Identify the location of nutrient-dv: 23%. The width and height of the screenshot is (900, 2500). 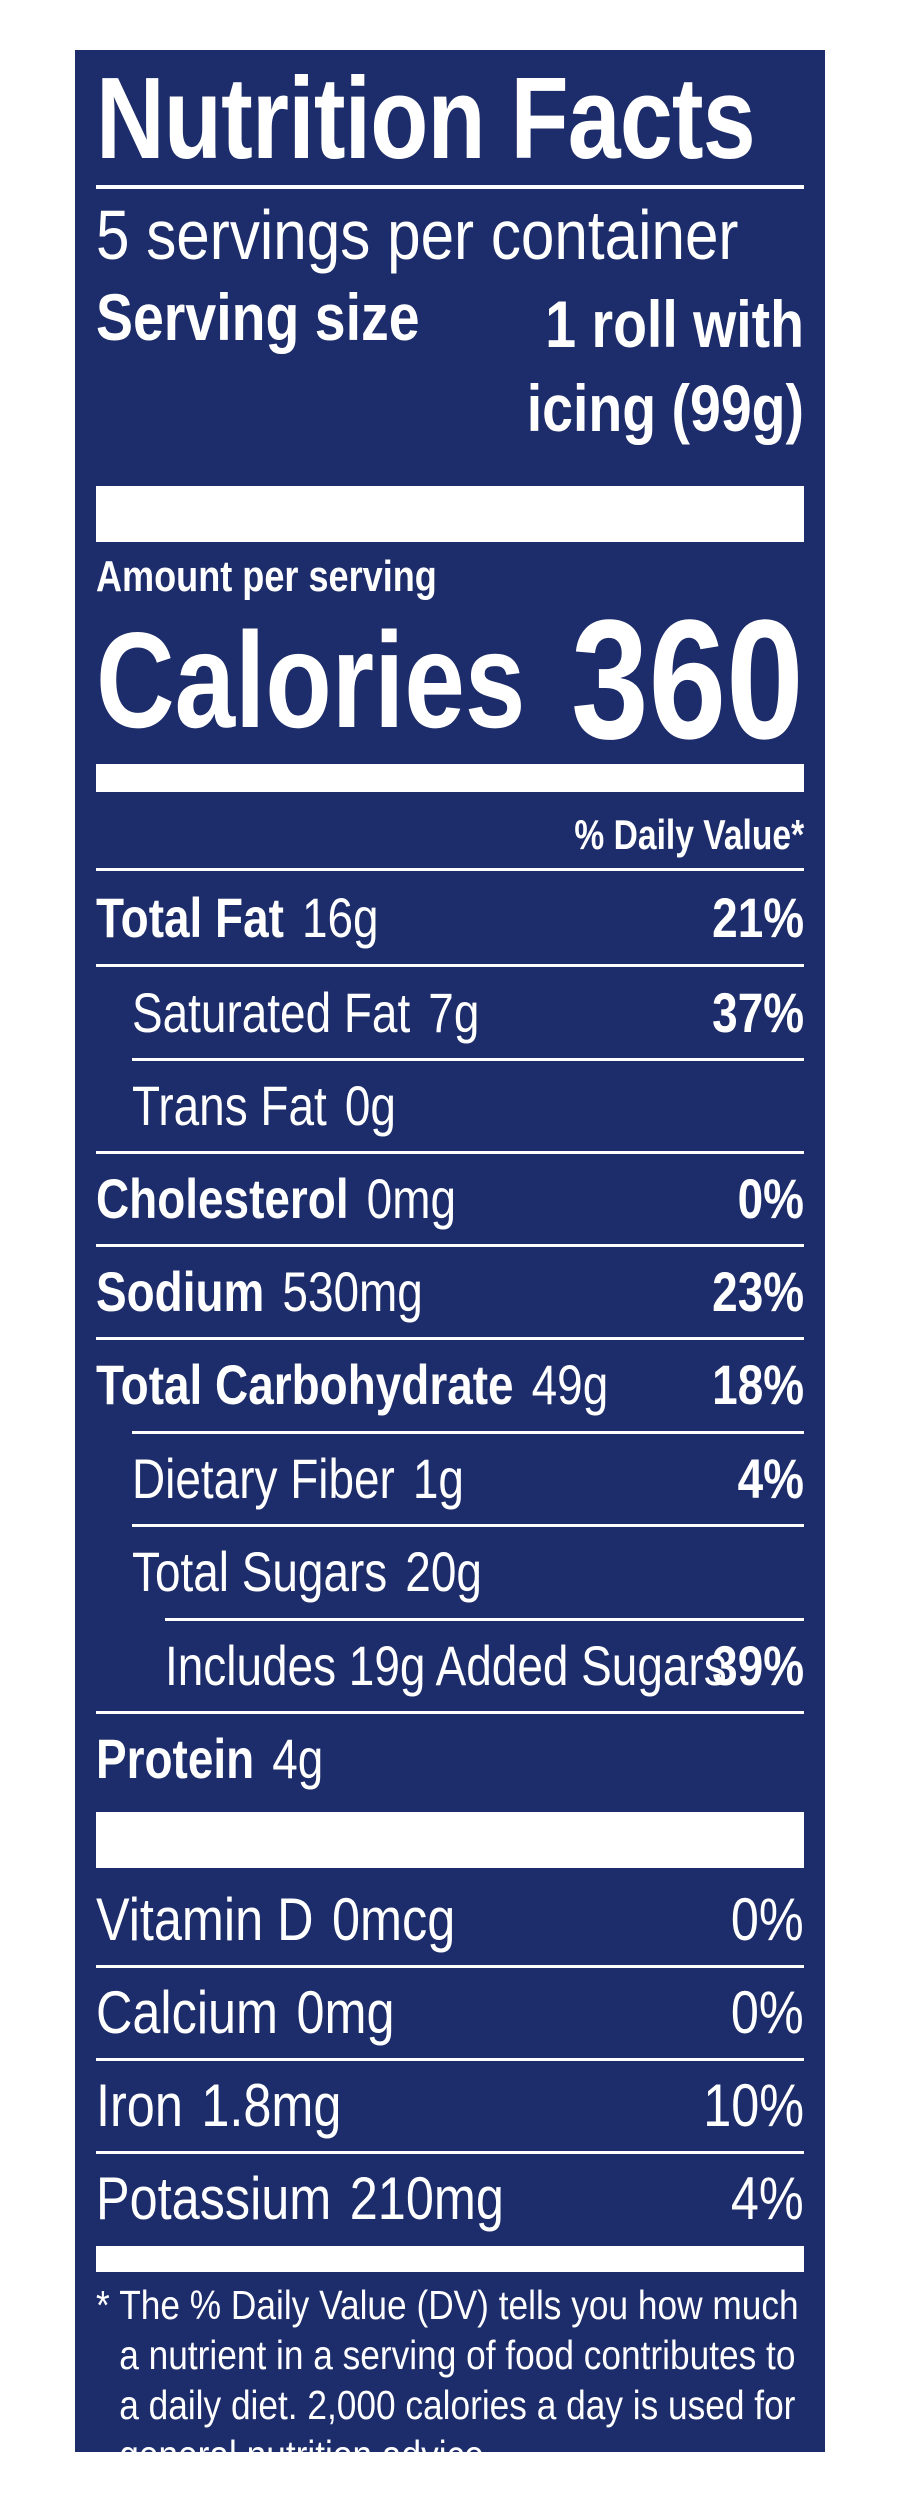
(758, 1291).